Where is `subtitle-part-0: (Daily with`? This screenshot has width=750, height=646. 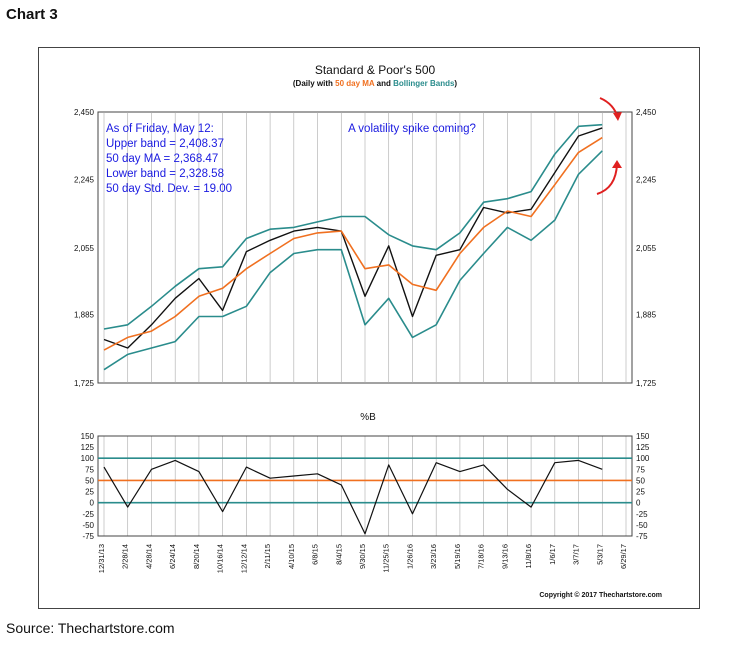
subtitle-part-0: (Daily with is located at coordinates (314, 83).